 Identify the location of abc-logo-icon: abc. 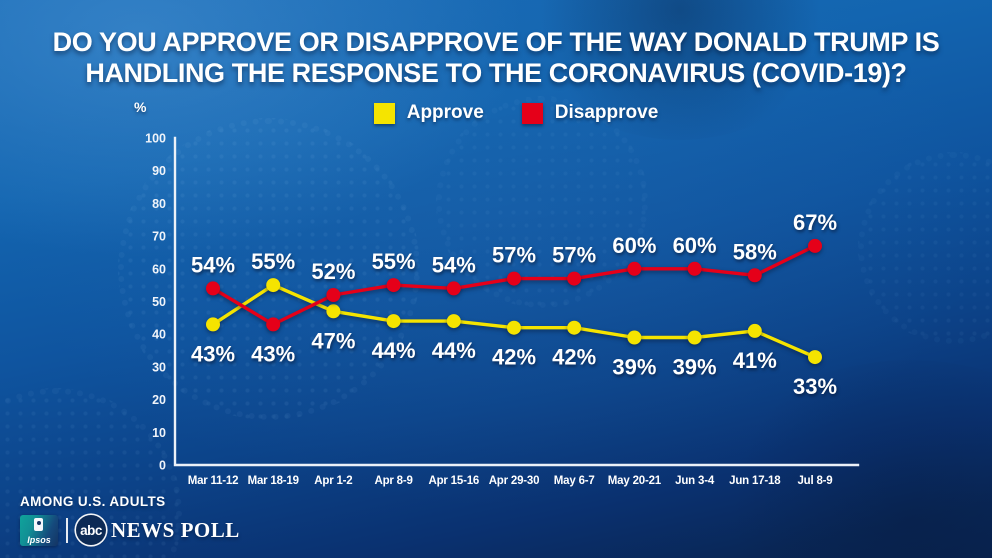
(91, 530).